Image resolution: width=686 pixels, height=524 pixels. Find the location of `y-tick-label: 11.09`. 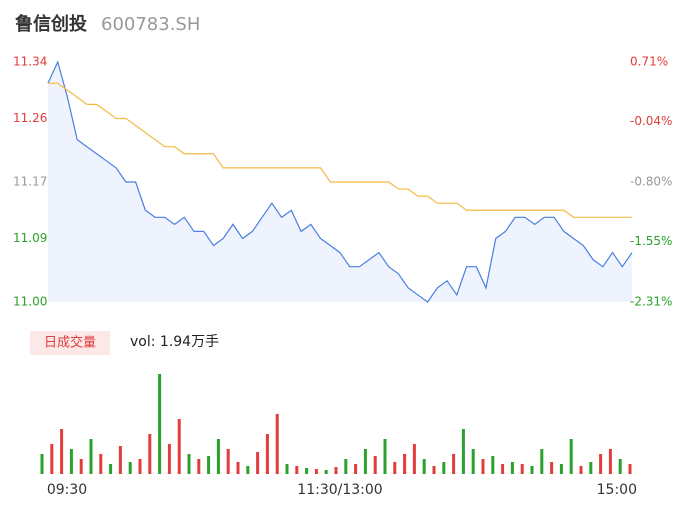

y-tick-label: 11.09 is located at coordinates (30, 238).